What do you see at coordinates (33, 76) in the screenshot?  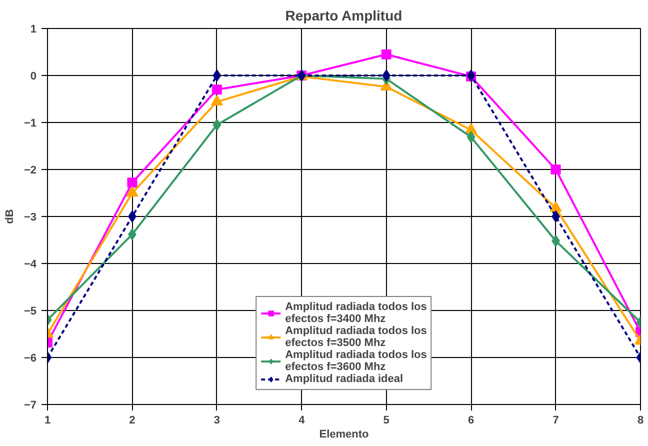 I see `y-tick-label: 0` at bounding box center [33, 76].